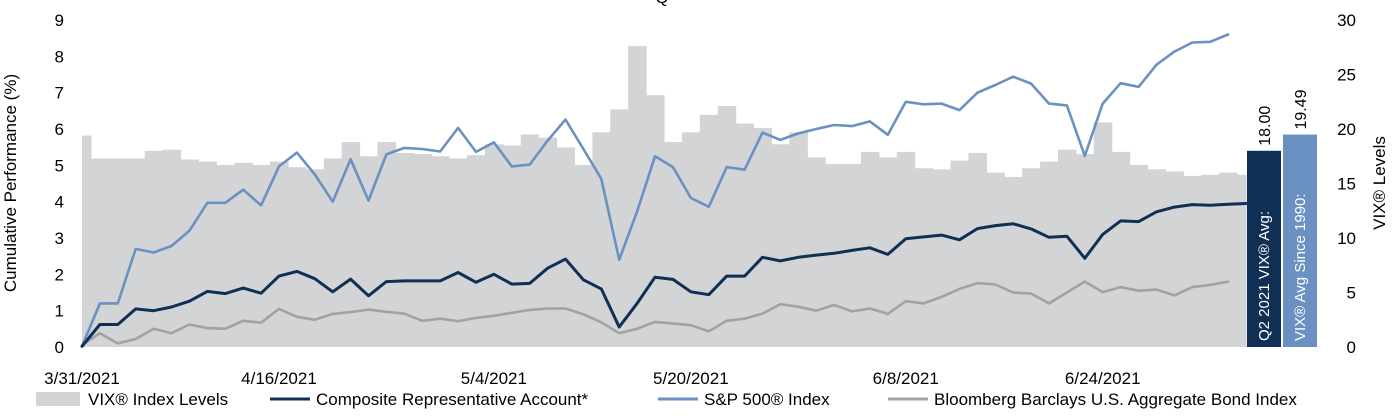  What do you see at coordinates (59, 129) in the screenshot?
I see `y-tick-label: 6` at bounding box center [59, 129].